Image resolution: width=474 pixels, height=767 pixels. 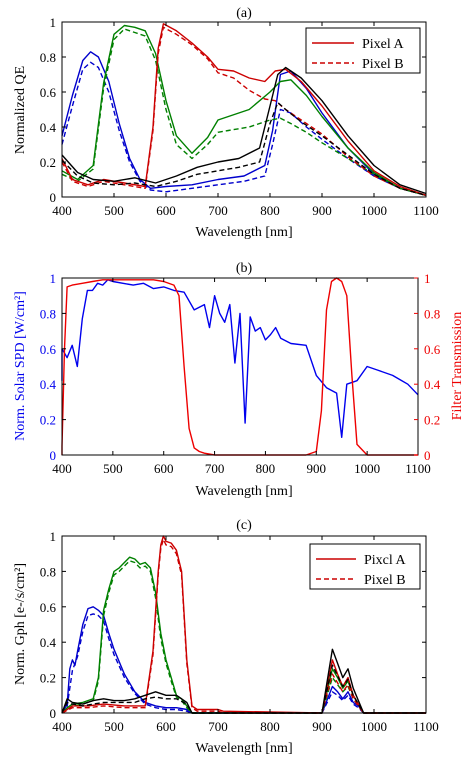 What do you see at coordinates (48, 642) in the screenshot?
I see `panel-c-ytick-label: 0.4` at bounding box center [48, 642].